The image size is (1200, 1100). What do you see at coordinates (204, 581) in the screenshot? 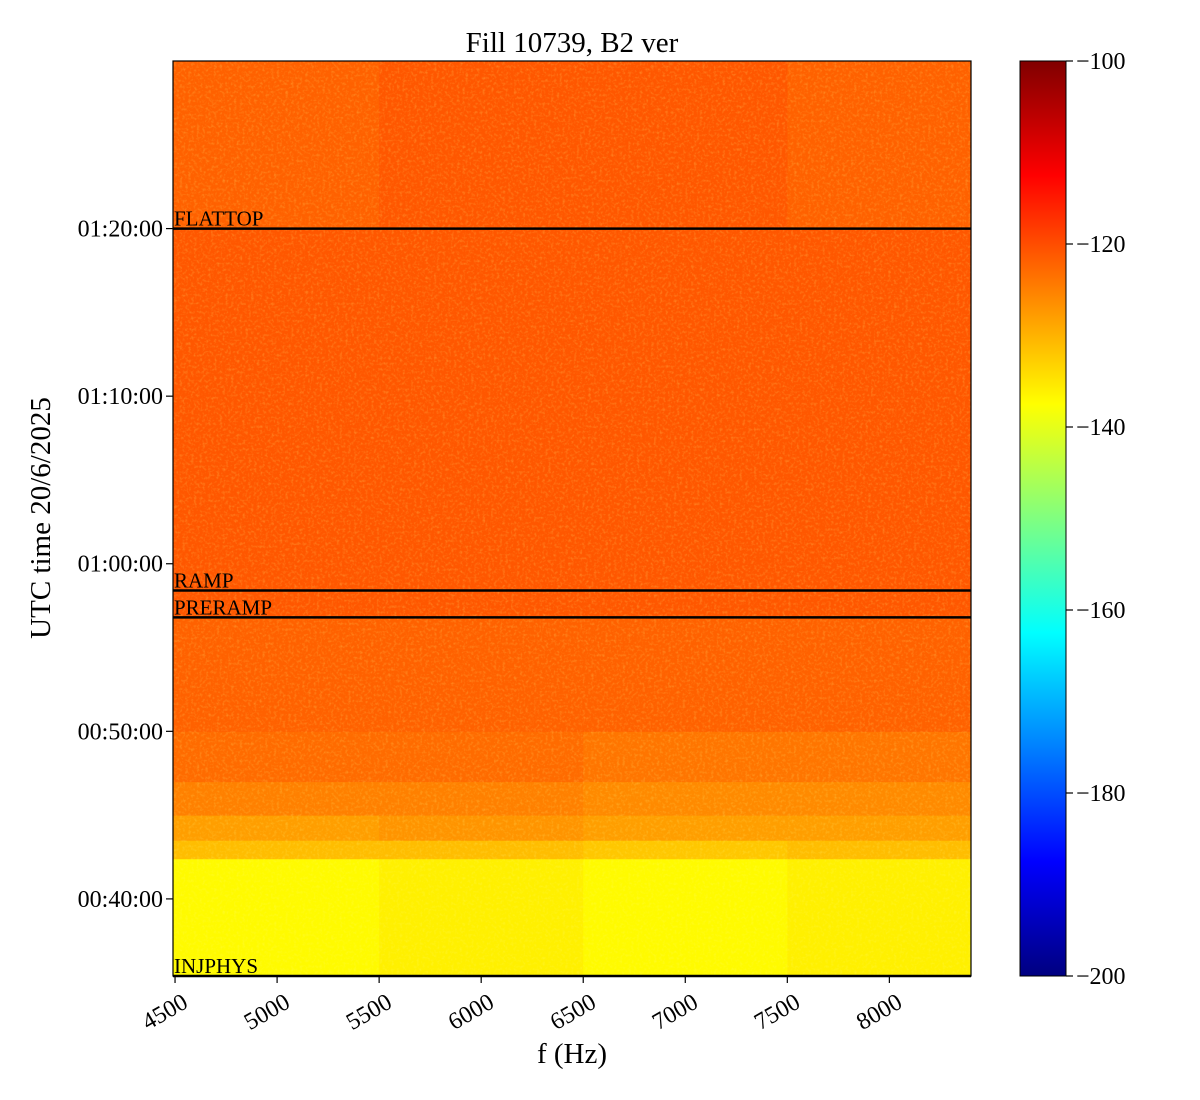
I see `event-label: RAMP` at bounding box center [204, 581].